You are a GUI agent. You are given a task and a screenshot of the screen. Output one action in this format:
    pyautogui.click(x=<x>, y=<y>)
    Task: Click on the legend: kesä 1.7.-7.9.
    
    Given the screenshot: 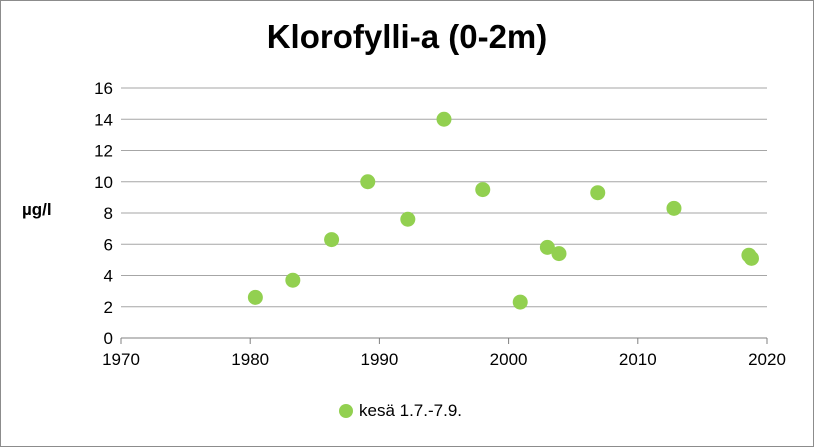 What is the action you would take?
    pyautogui.click(x=400, y=411)
    